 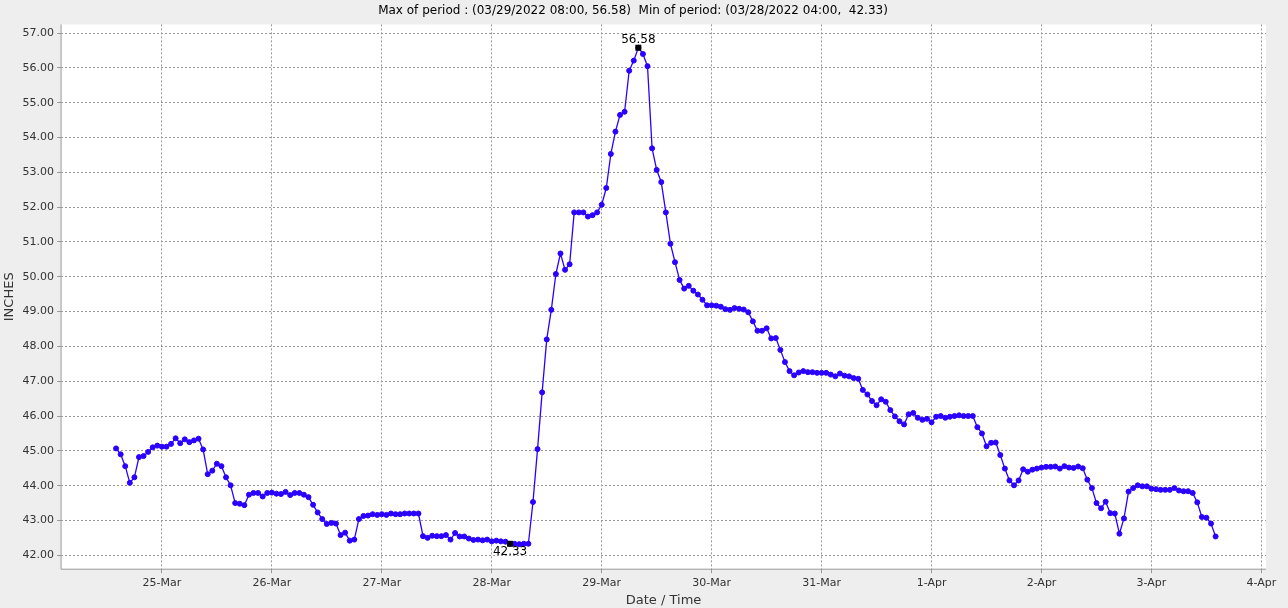 What do you see at coordinates (382, 582) in the screenshot?
I see `x-tick-label: 27-Mar` at bounding box center [382, 582].